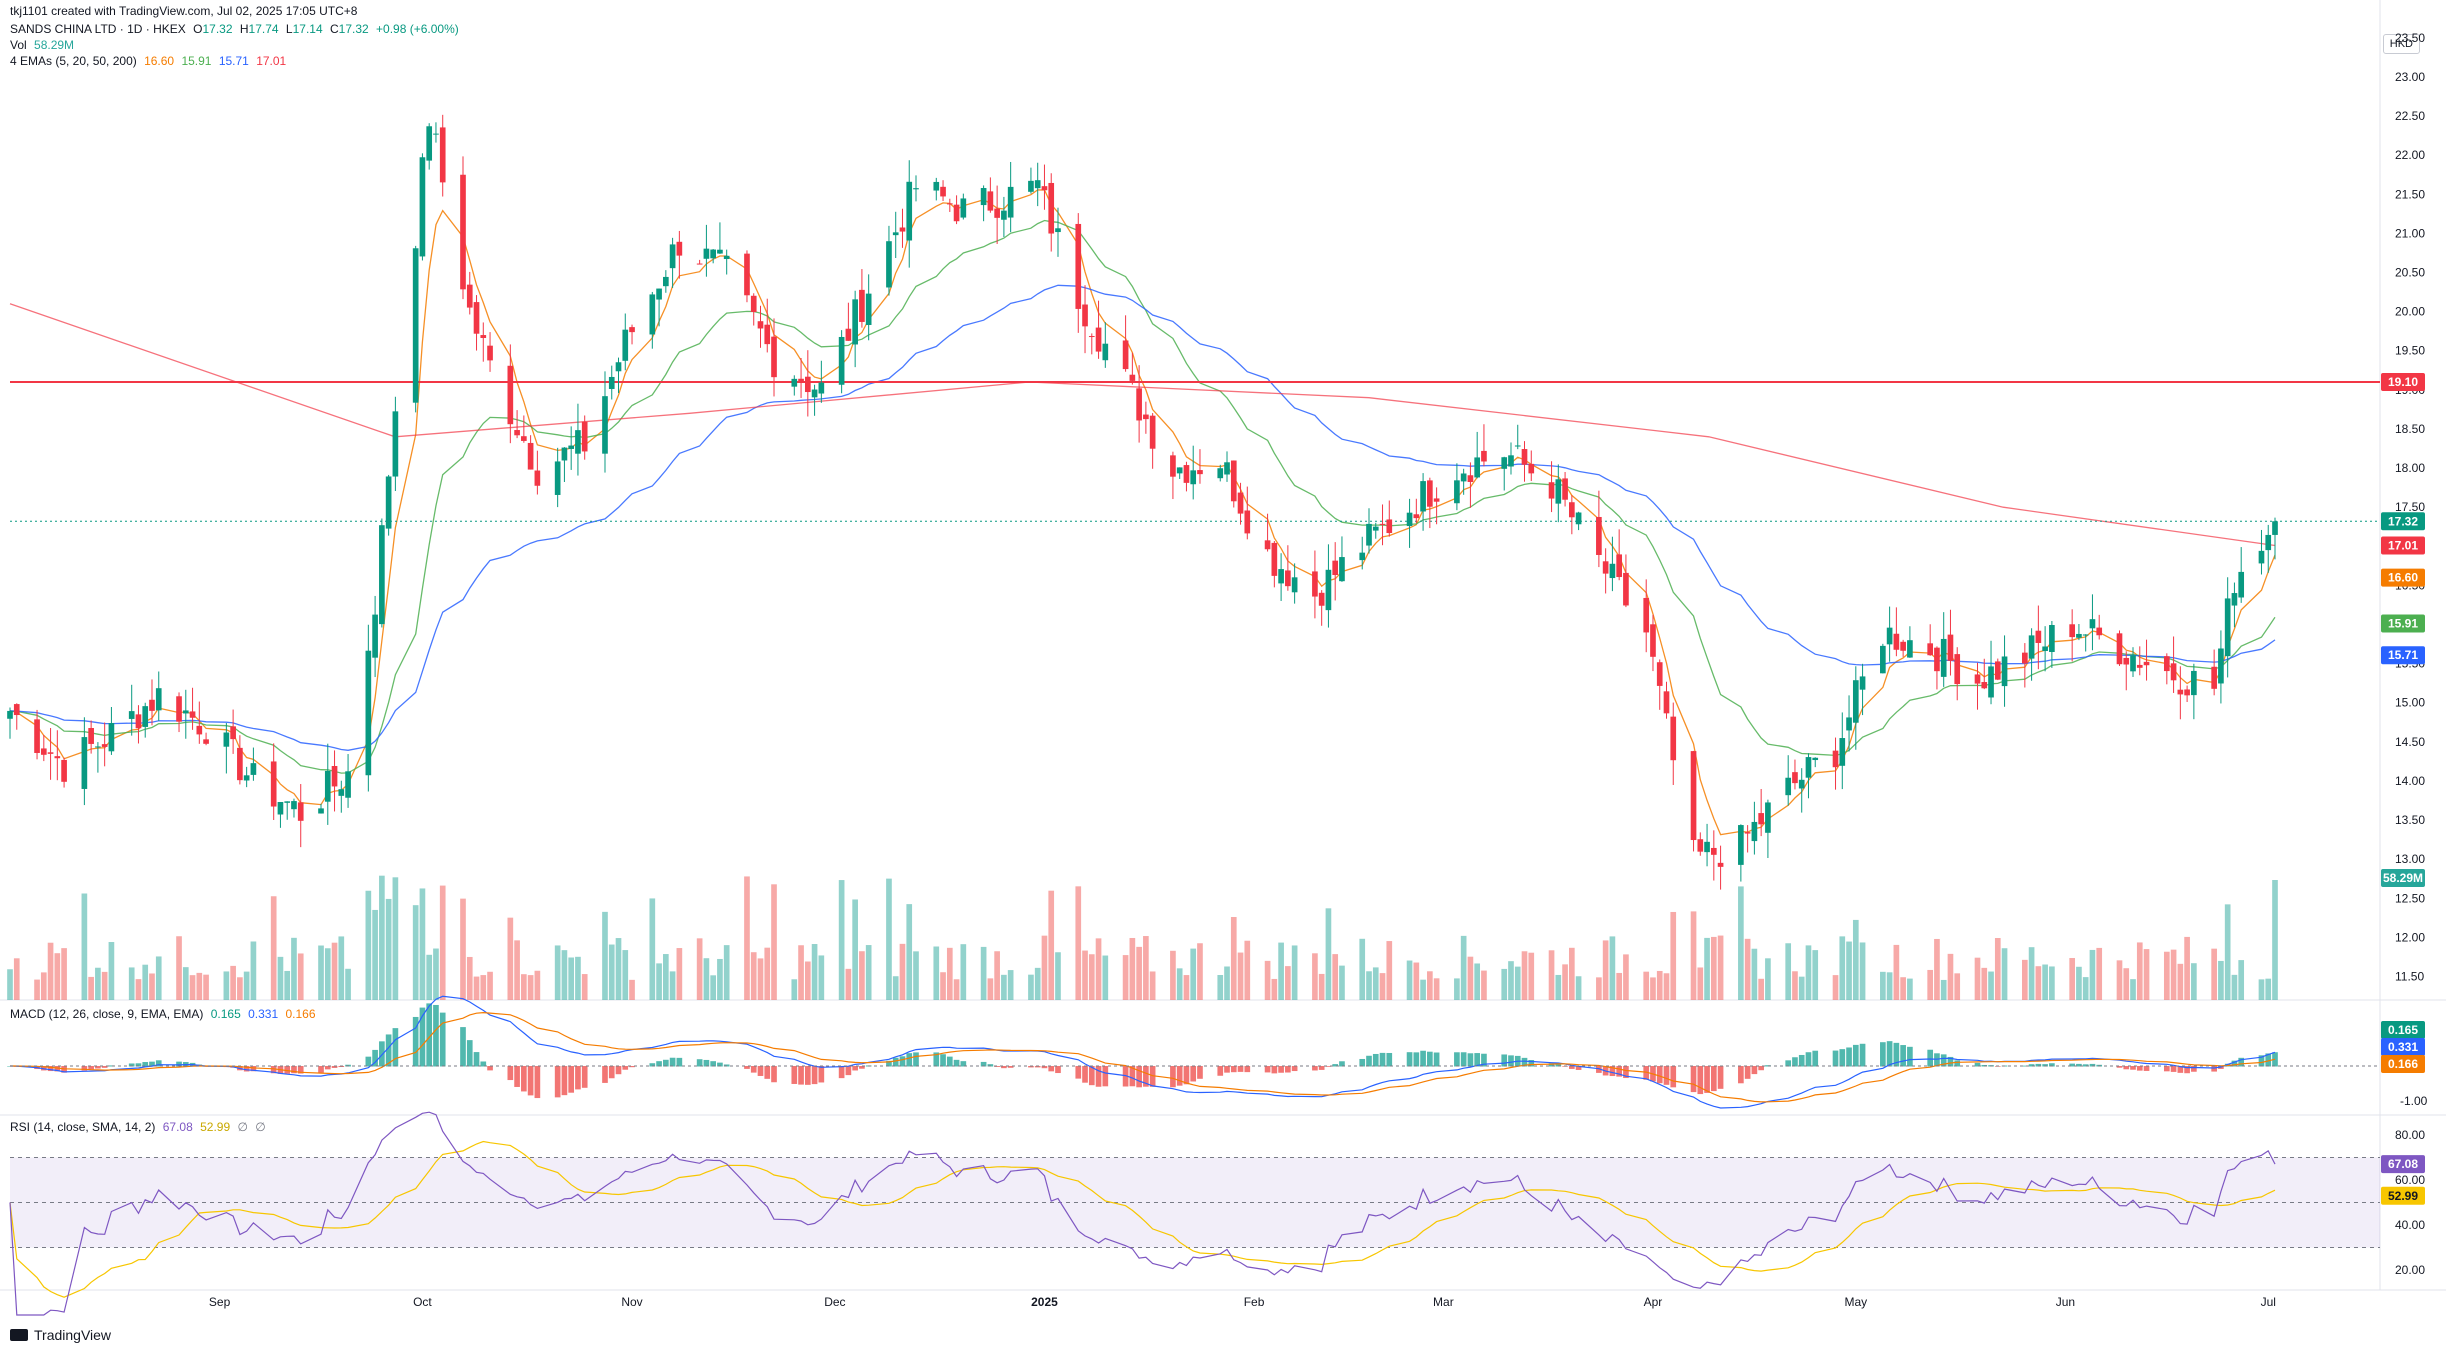  I want to click on macd-label: MACD (12, 26, close, 9, EMA, EMA), so click(107, 1014).